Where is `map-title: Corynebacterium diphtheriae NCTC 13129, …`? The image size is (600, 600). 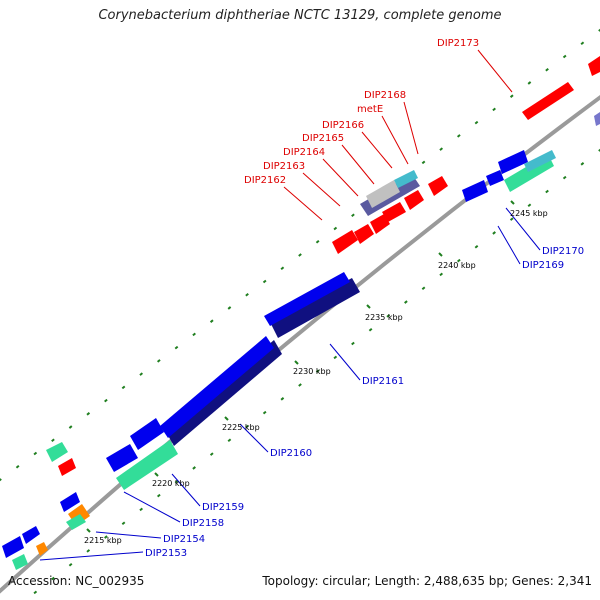
map-title: Corynebacterium diphtheriae NCTC 13129, … is located at coordinates (300, 15).